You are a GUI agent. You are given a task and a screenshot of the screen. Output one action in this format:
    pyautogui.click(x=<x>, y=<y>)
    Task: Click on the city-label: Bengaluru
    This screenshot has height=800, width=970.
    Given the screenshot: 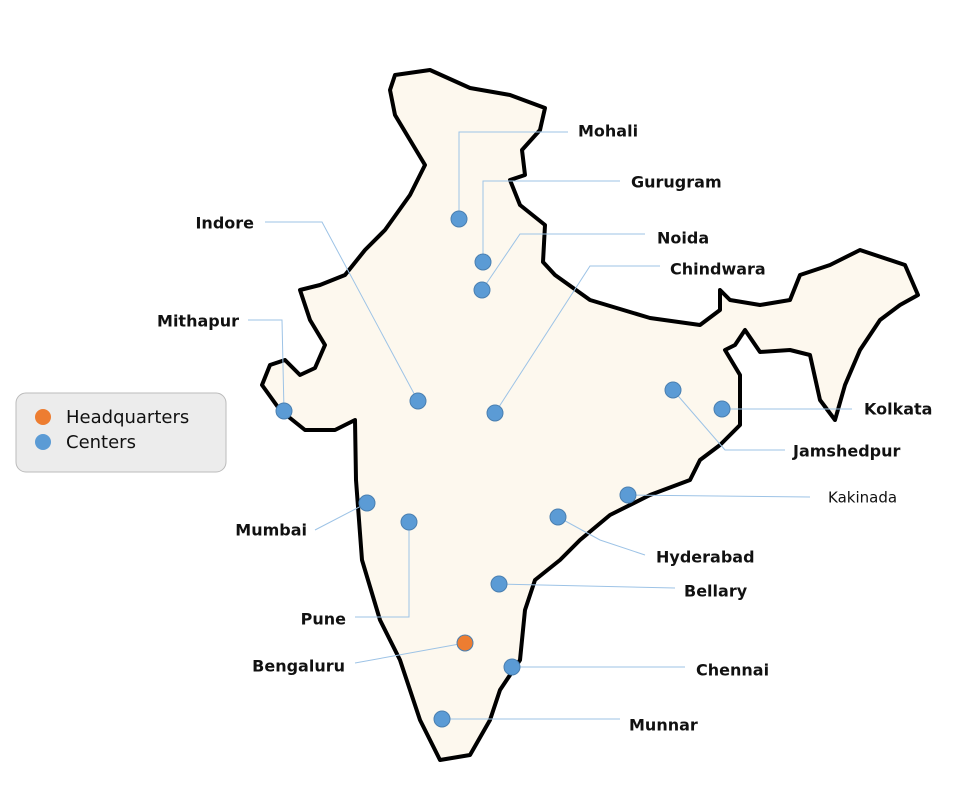 What is the action you would take?
    pyautogui.click(x=298, y=666)
    